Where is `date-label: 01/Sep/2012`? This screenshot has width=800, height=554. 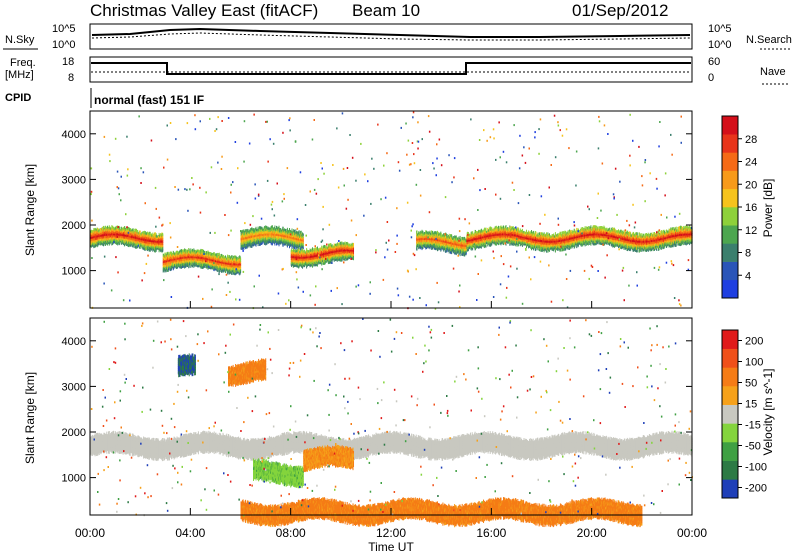 date-label: 01/Sep/2012 is located at coordinates (620, 10).